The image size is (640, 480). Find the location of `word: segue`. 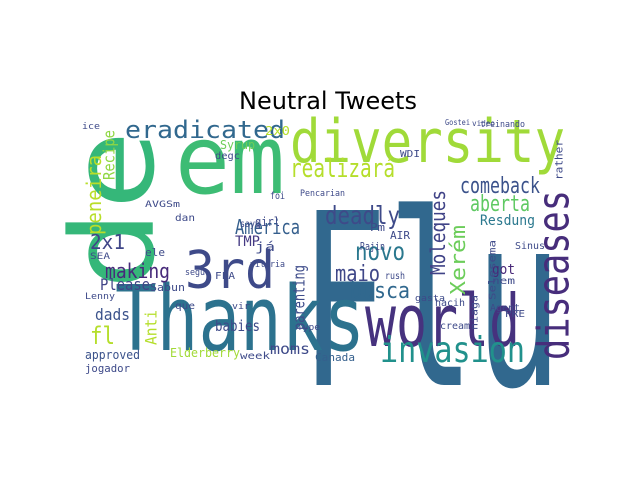

word: segue is located at coordinates (197, 273).